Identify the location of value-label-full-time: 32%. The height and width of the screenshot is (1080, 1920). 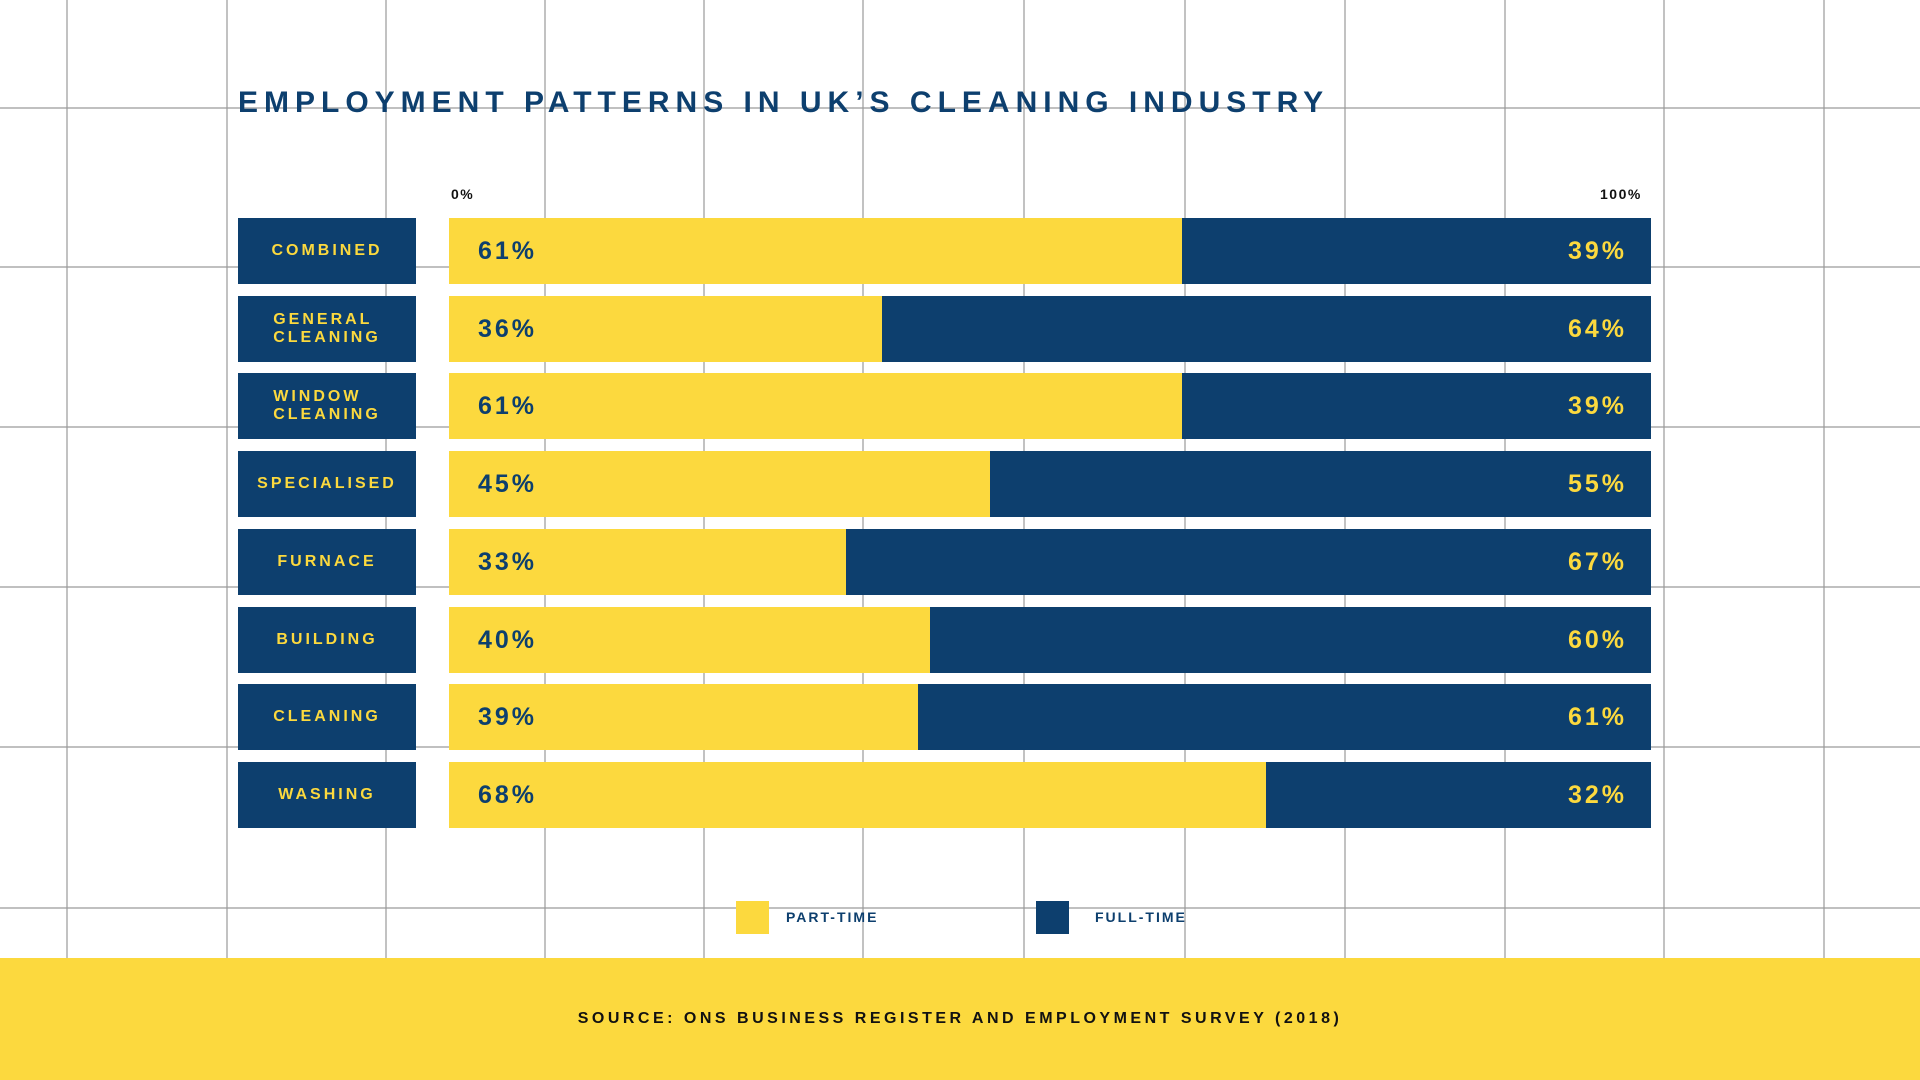
(1597, 794).